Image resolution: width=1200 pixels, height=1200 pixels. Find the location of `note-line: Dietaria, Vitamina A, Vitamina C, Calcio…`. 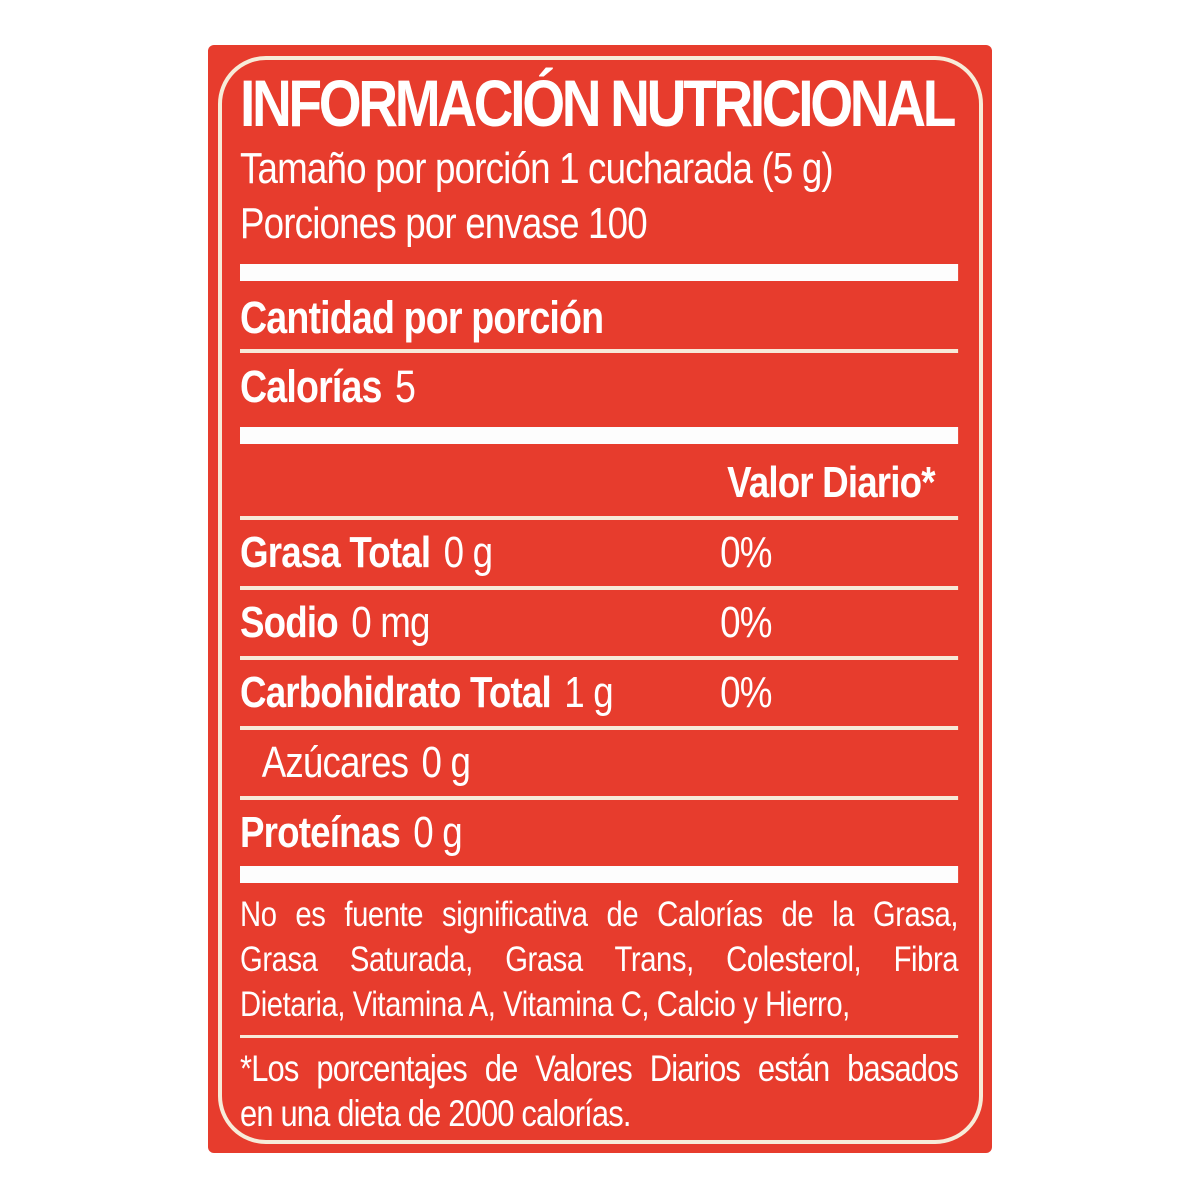

note-line: Dietaria, Vitamina A, Vitamina C, Calcio… is located at coordinates (545, 1004).